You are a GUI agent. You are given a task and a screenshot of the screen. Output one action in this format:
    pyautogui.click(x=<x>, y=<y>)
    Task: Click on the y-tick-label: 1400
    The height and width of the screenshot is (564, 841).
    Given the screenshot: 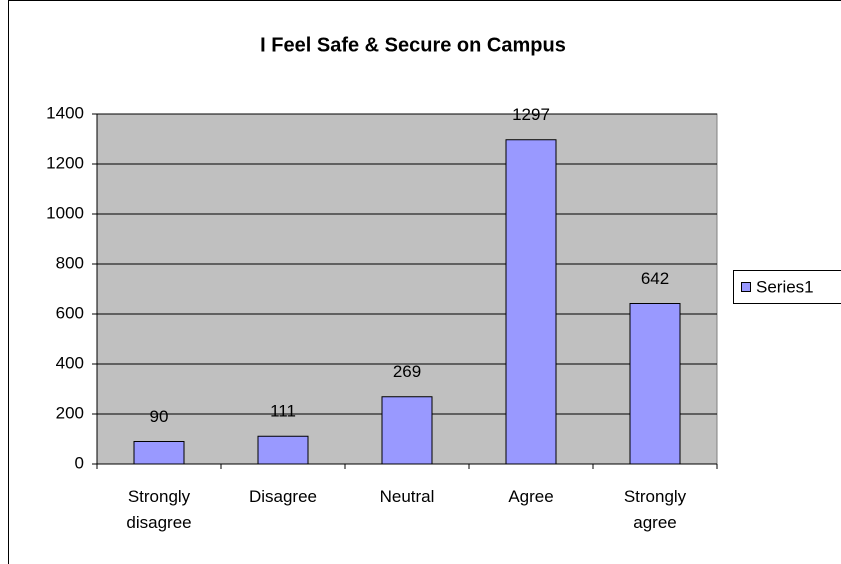 What is the action you would take?
    pyautogui.click(x=65, y=112)
    